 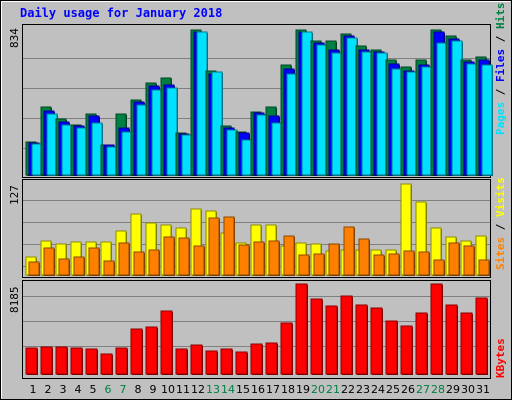 What do you see at coordinates (483, 389) in the screenshot?
I see `x-tick-label: 31` at bounding box center [483, 389].